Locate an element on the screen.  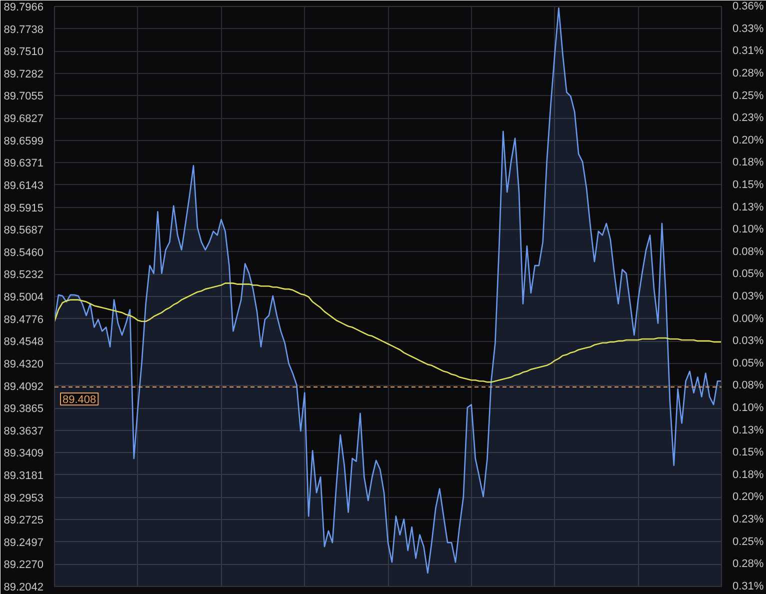
y-tick-label: 89.5915 is located at coordinates (24, 208).